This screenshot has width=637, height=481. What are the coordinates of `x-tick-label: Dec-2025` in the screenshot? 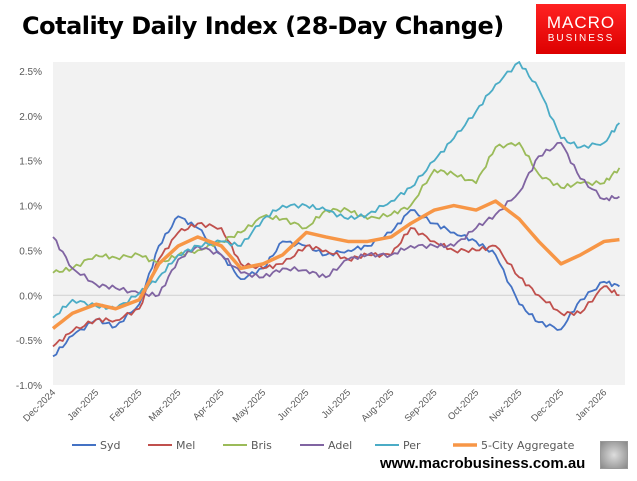 It's located at (547, 405).